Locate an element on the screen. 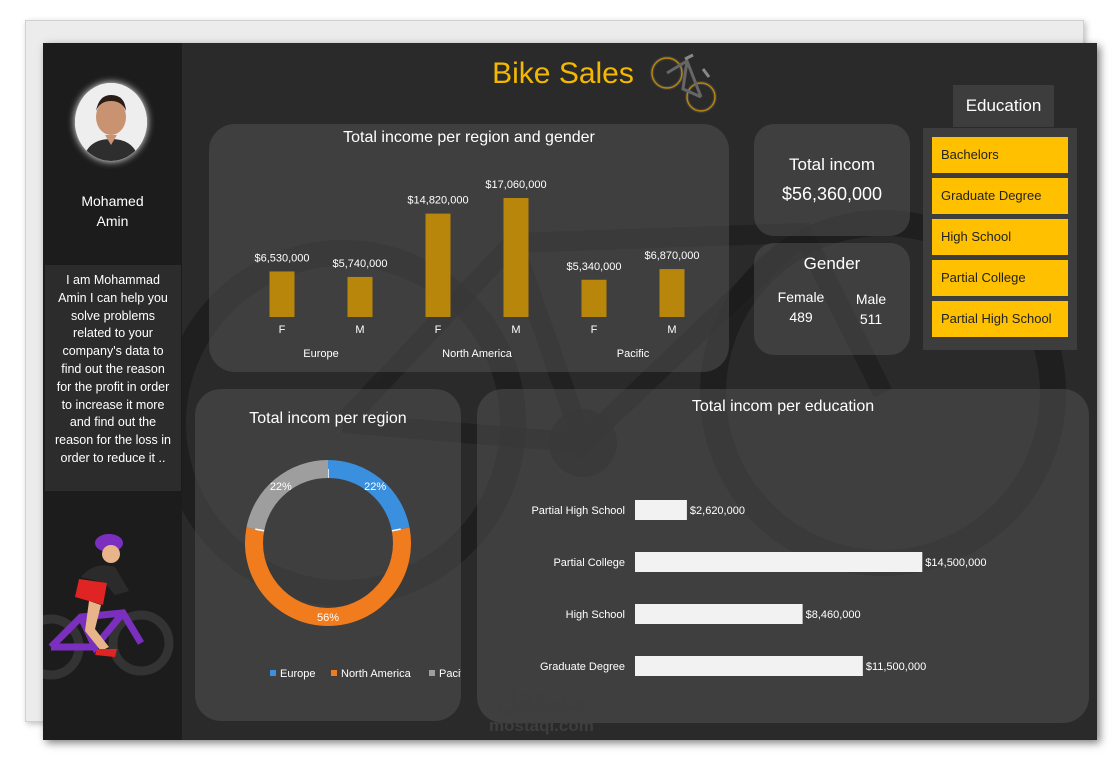  bicycle-icon is located at coordinates (683, 83).